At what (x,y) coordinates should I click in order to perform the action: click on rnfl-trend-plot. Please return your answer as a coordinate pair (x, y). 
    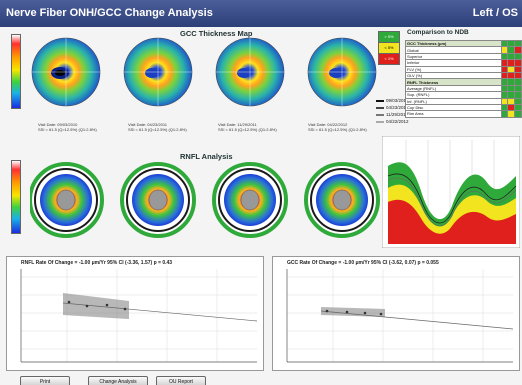
    Looking at the image, I should click on (139, 316).